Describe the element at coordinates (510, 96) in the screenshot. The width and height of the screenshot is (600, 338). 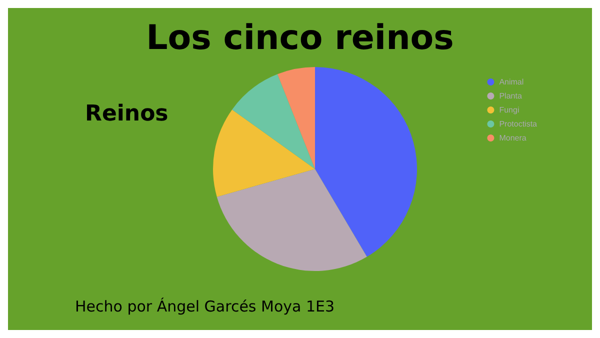
I see `legend-label: Planta` at that location.